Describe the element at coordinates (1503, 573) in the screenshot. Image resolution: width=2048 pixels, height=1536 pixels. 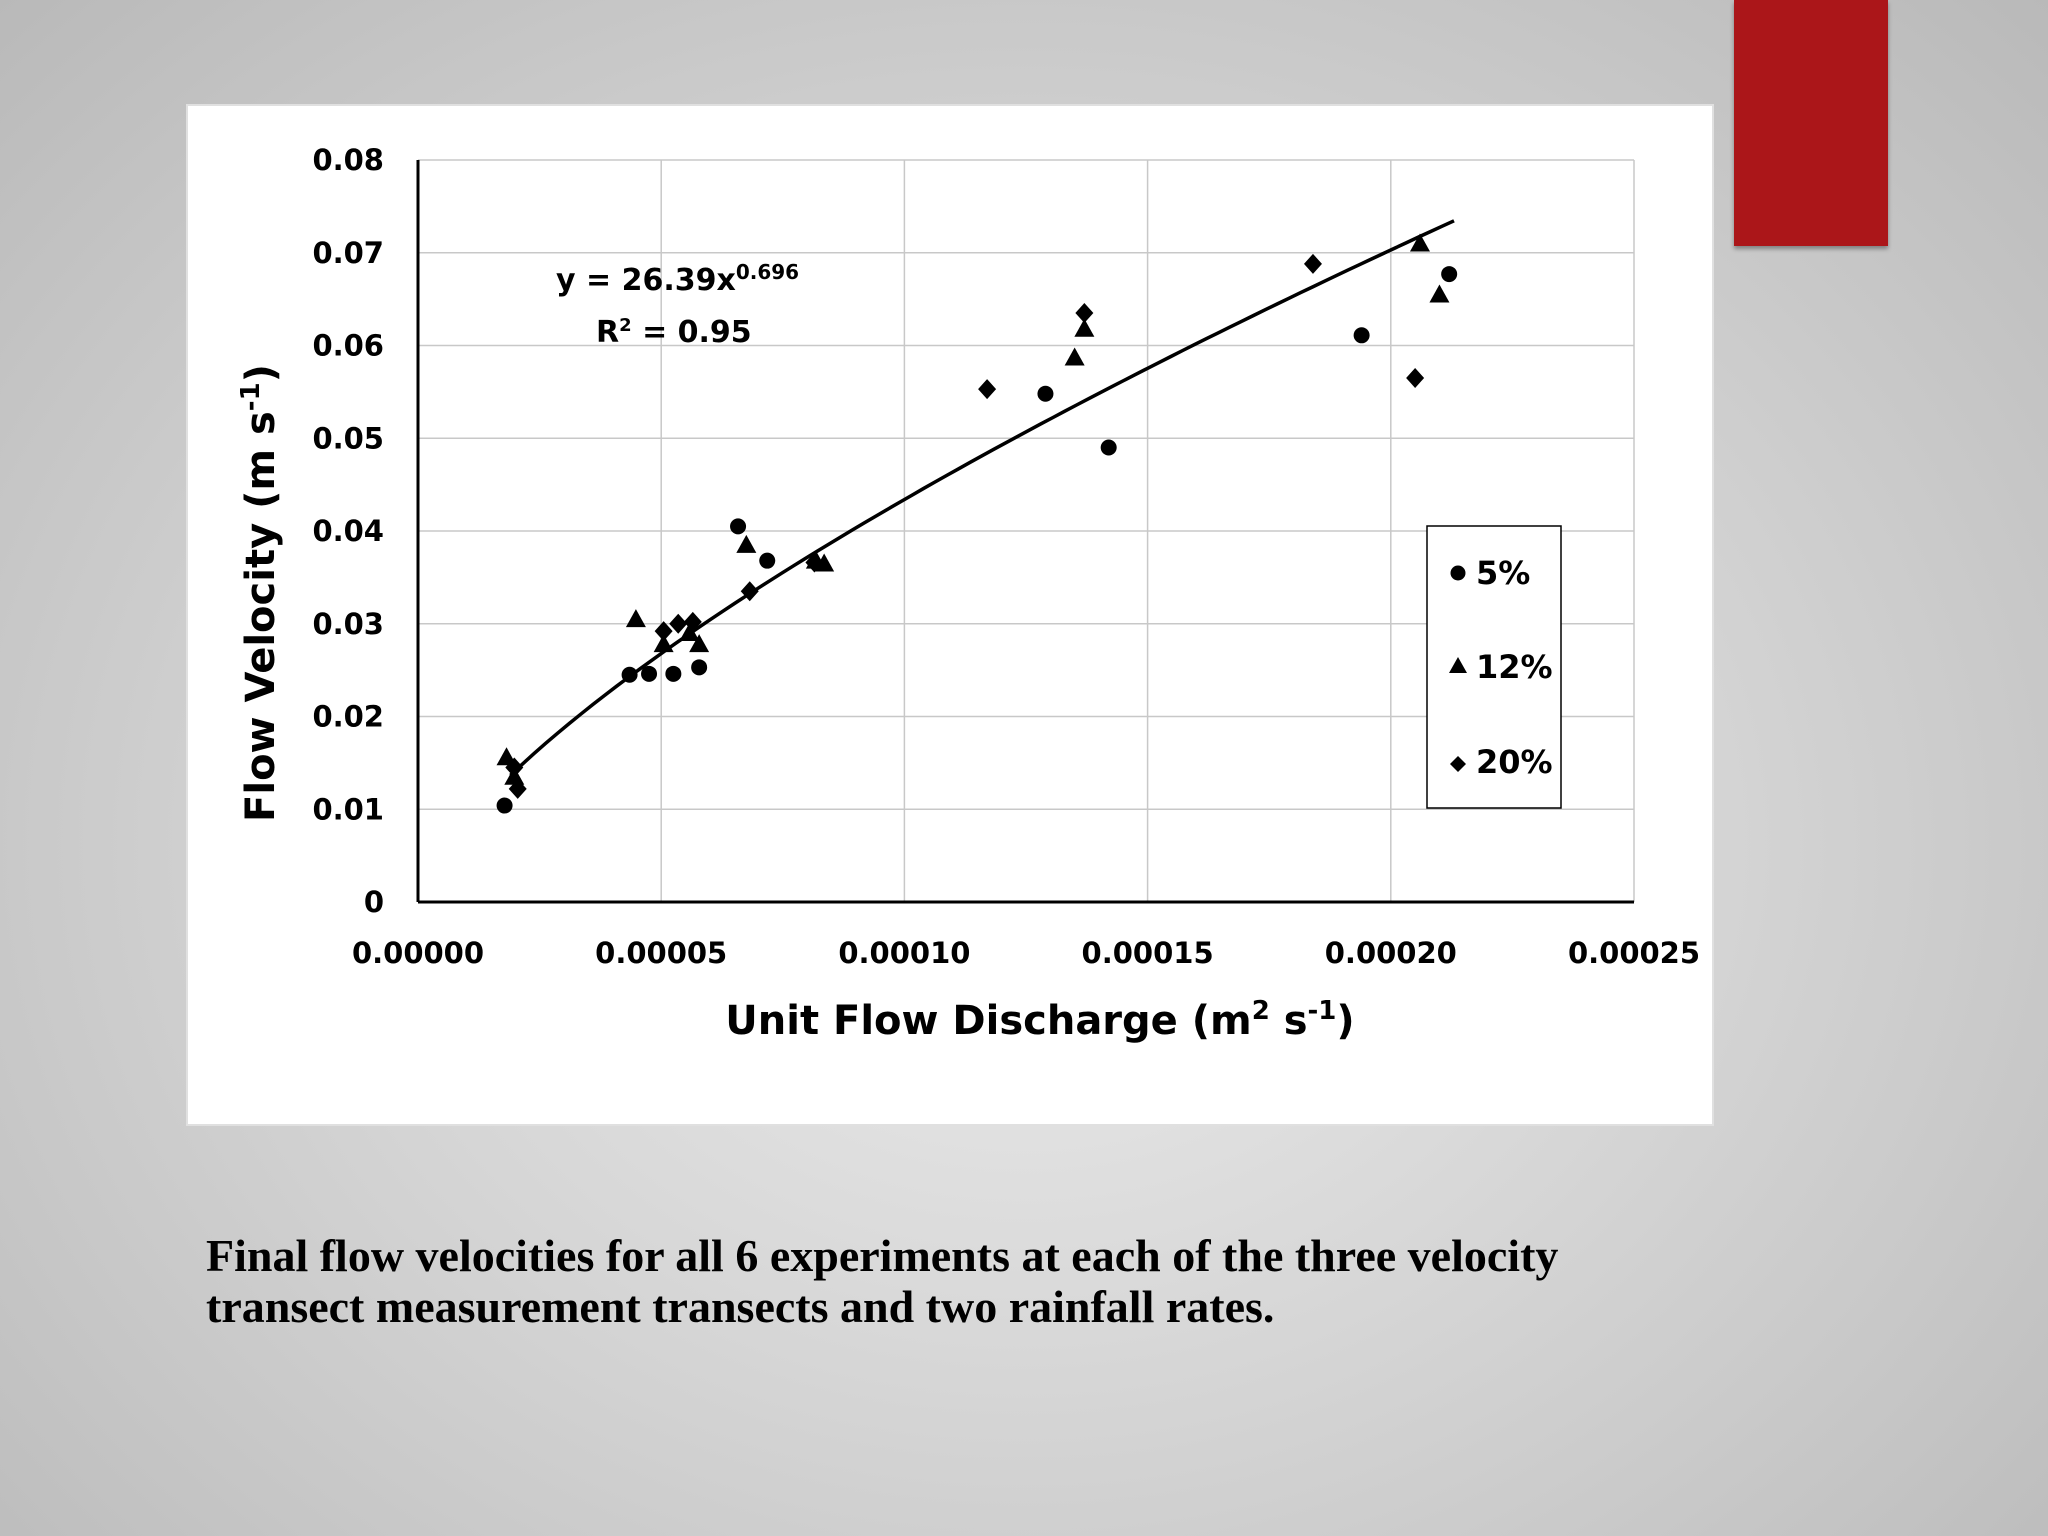
I see `legend-label-5: 5%` at that location.